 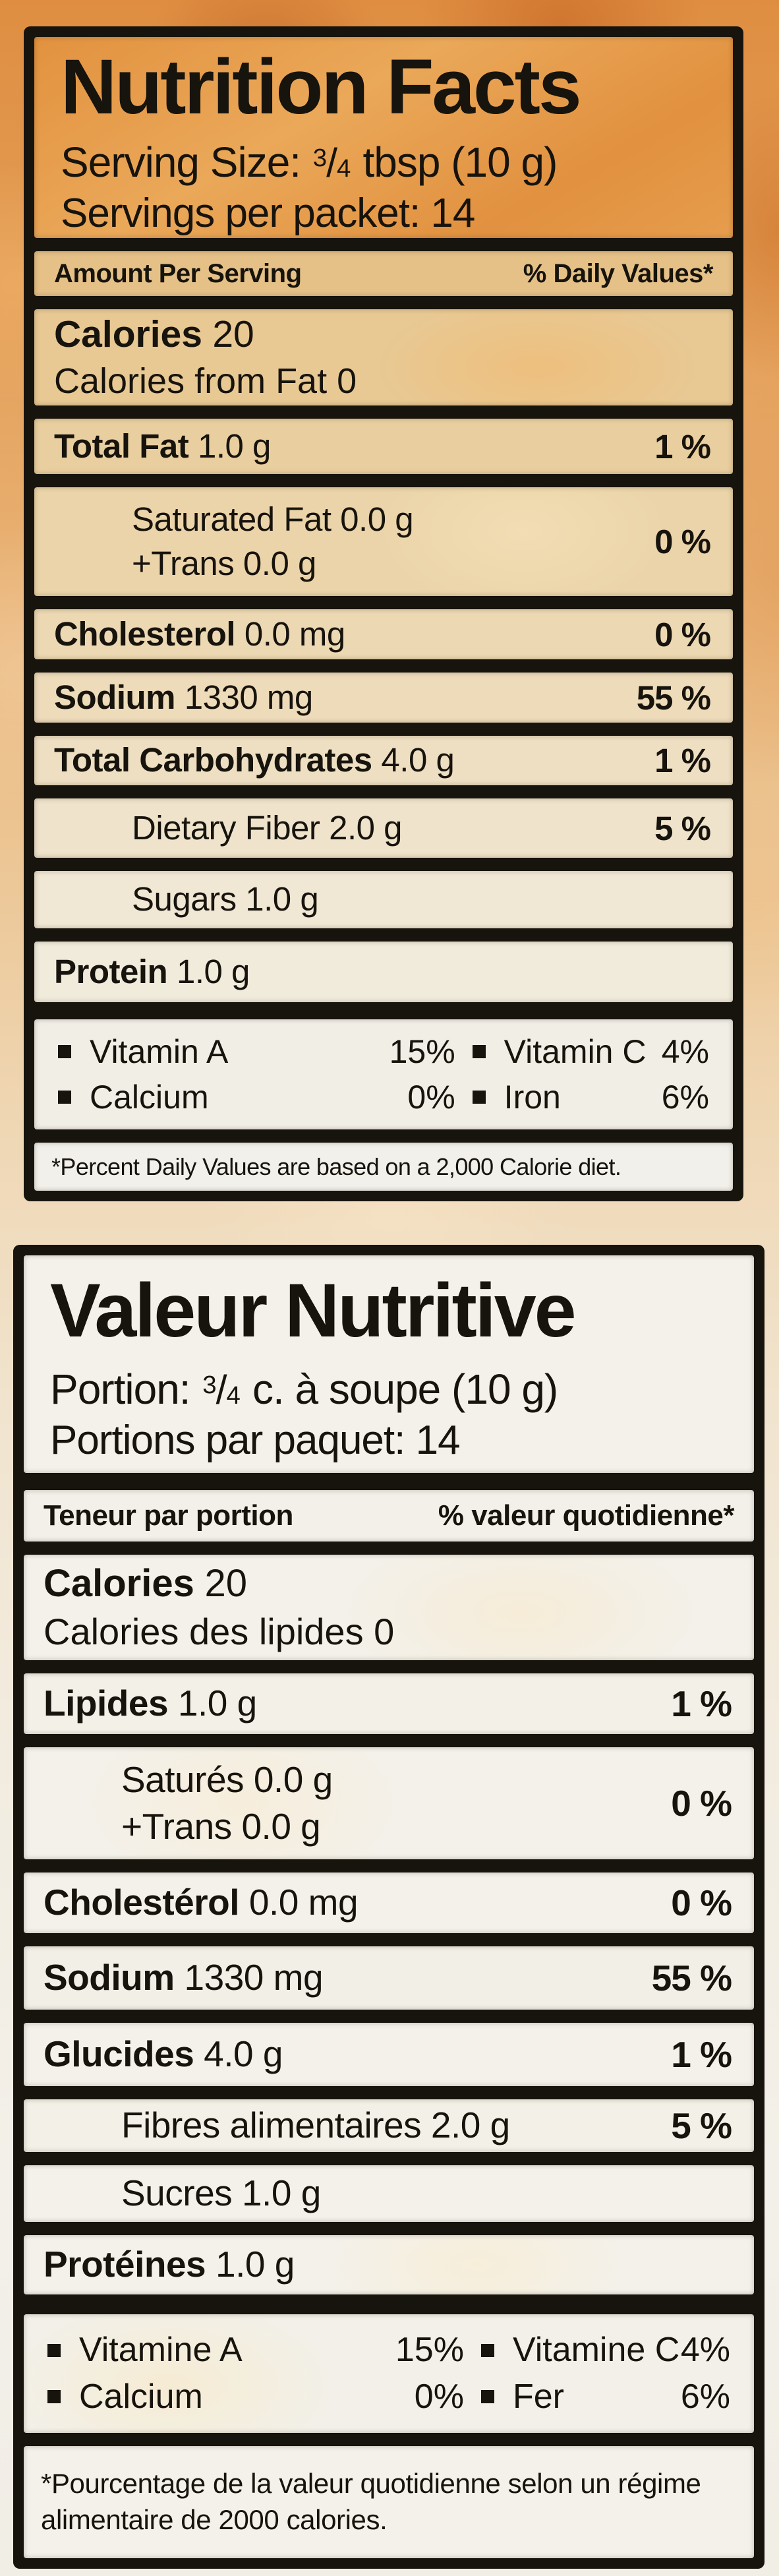 What do you see at coordinates (121, 446) in the screenshot?
I see `nutrient-name: Total Fat` at bounding box center [121, 446].